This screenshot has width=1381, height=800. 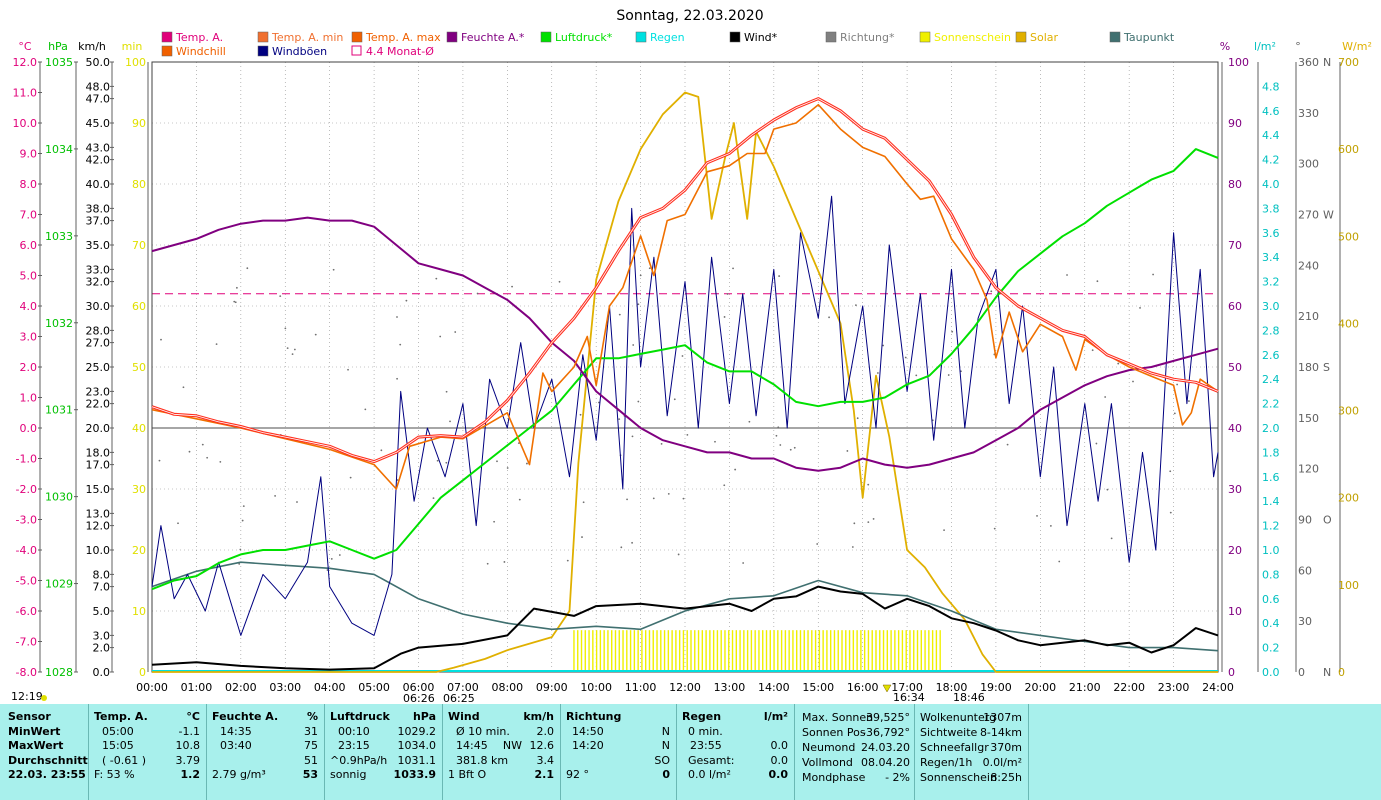 I want to click on rain-tick-label: 4.8, so click(x=1271, y=86).